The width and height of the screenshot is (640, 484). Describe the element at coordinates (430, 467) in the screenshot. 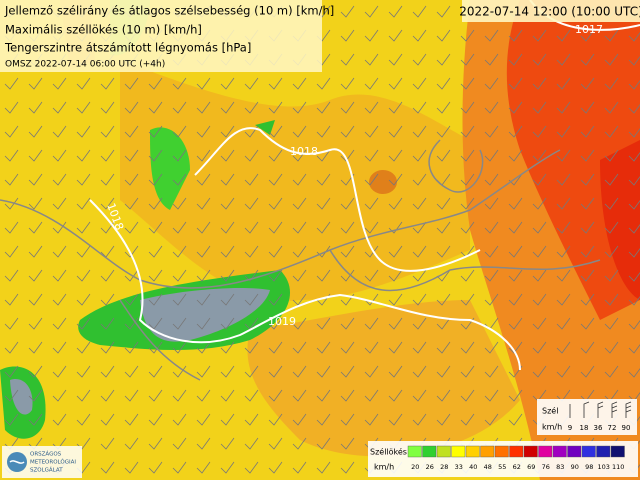

I see `gust-legend-label: 26` at that location.